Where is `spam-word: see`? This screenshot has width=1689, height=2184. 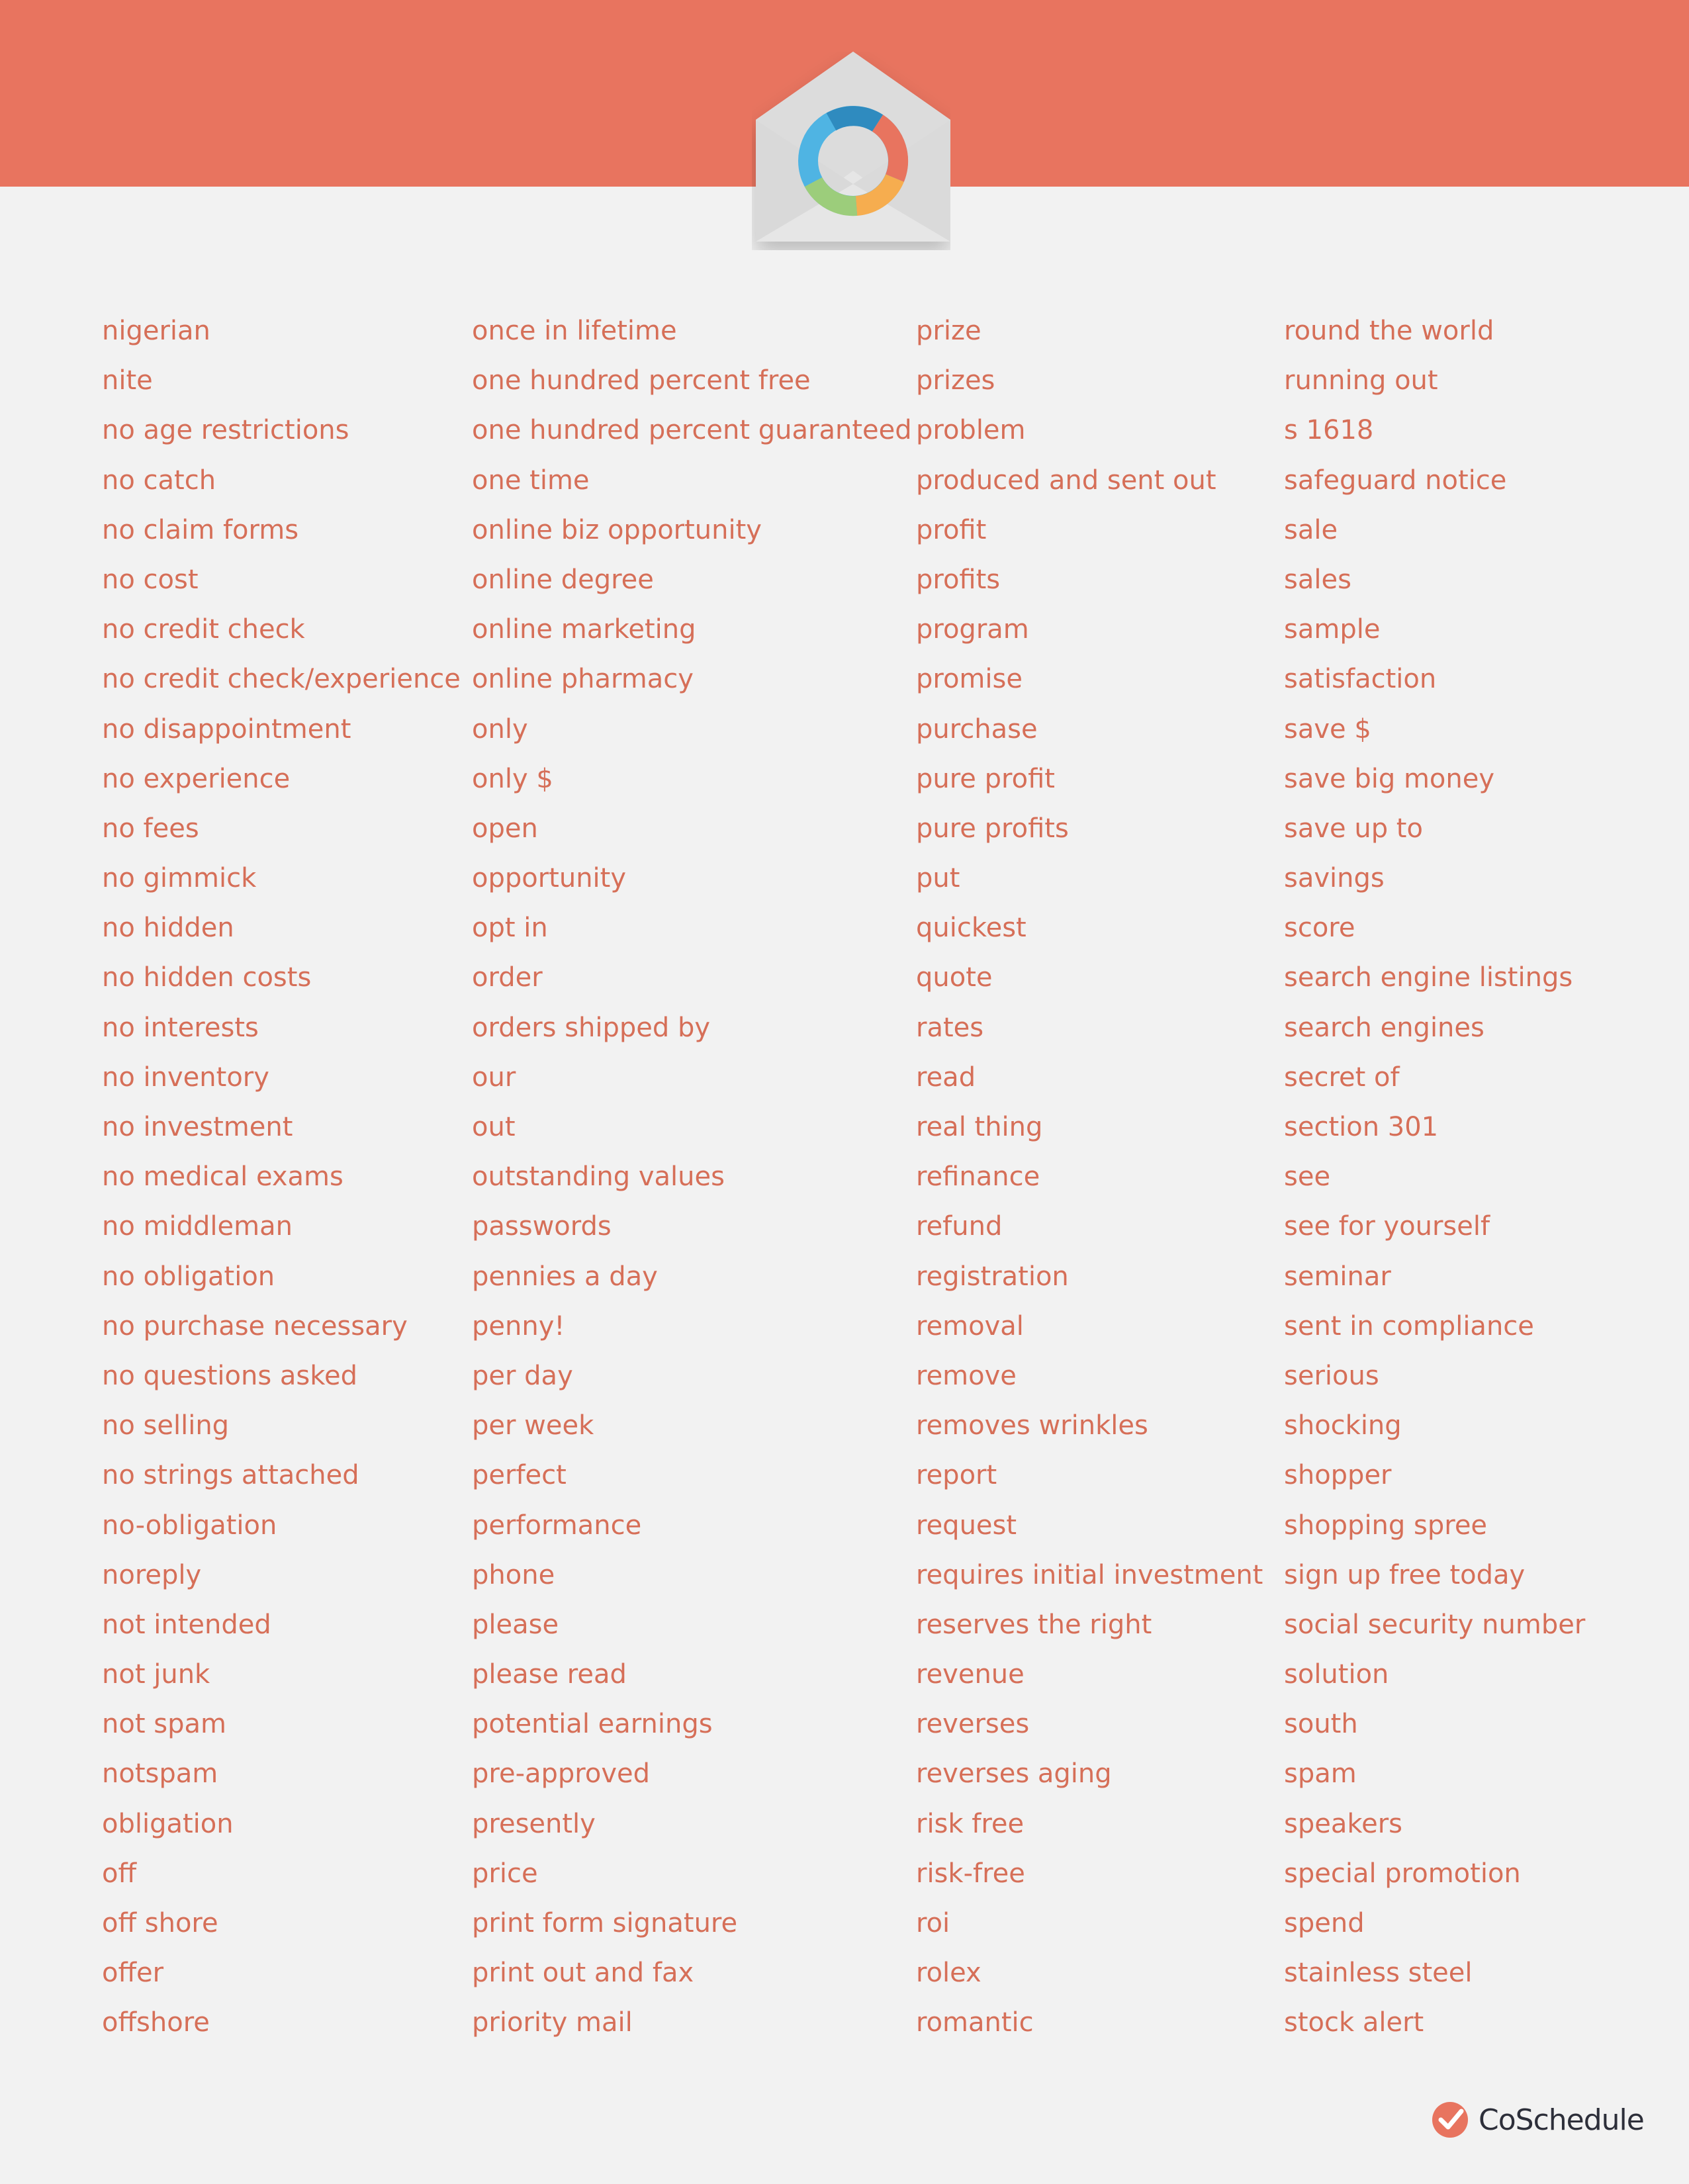
spam-word: see is located at coordinates (1307, 1177).